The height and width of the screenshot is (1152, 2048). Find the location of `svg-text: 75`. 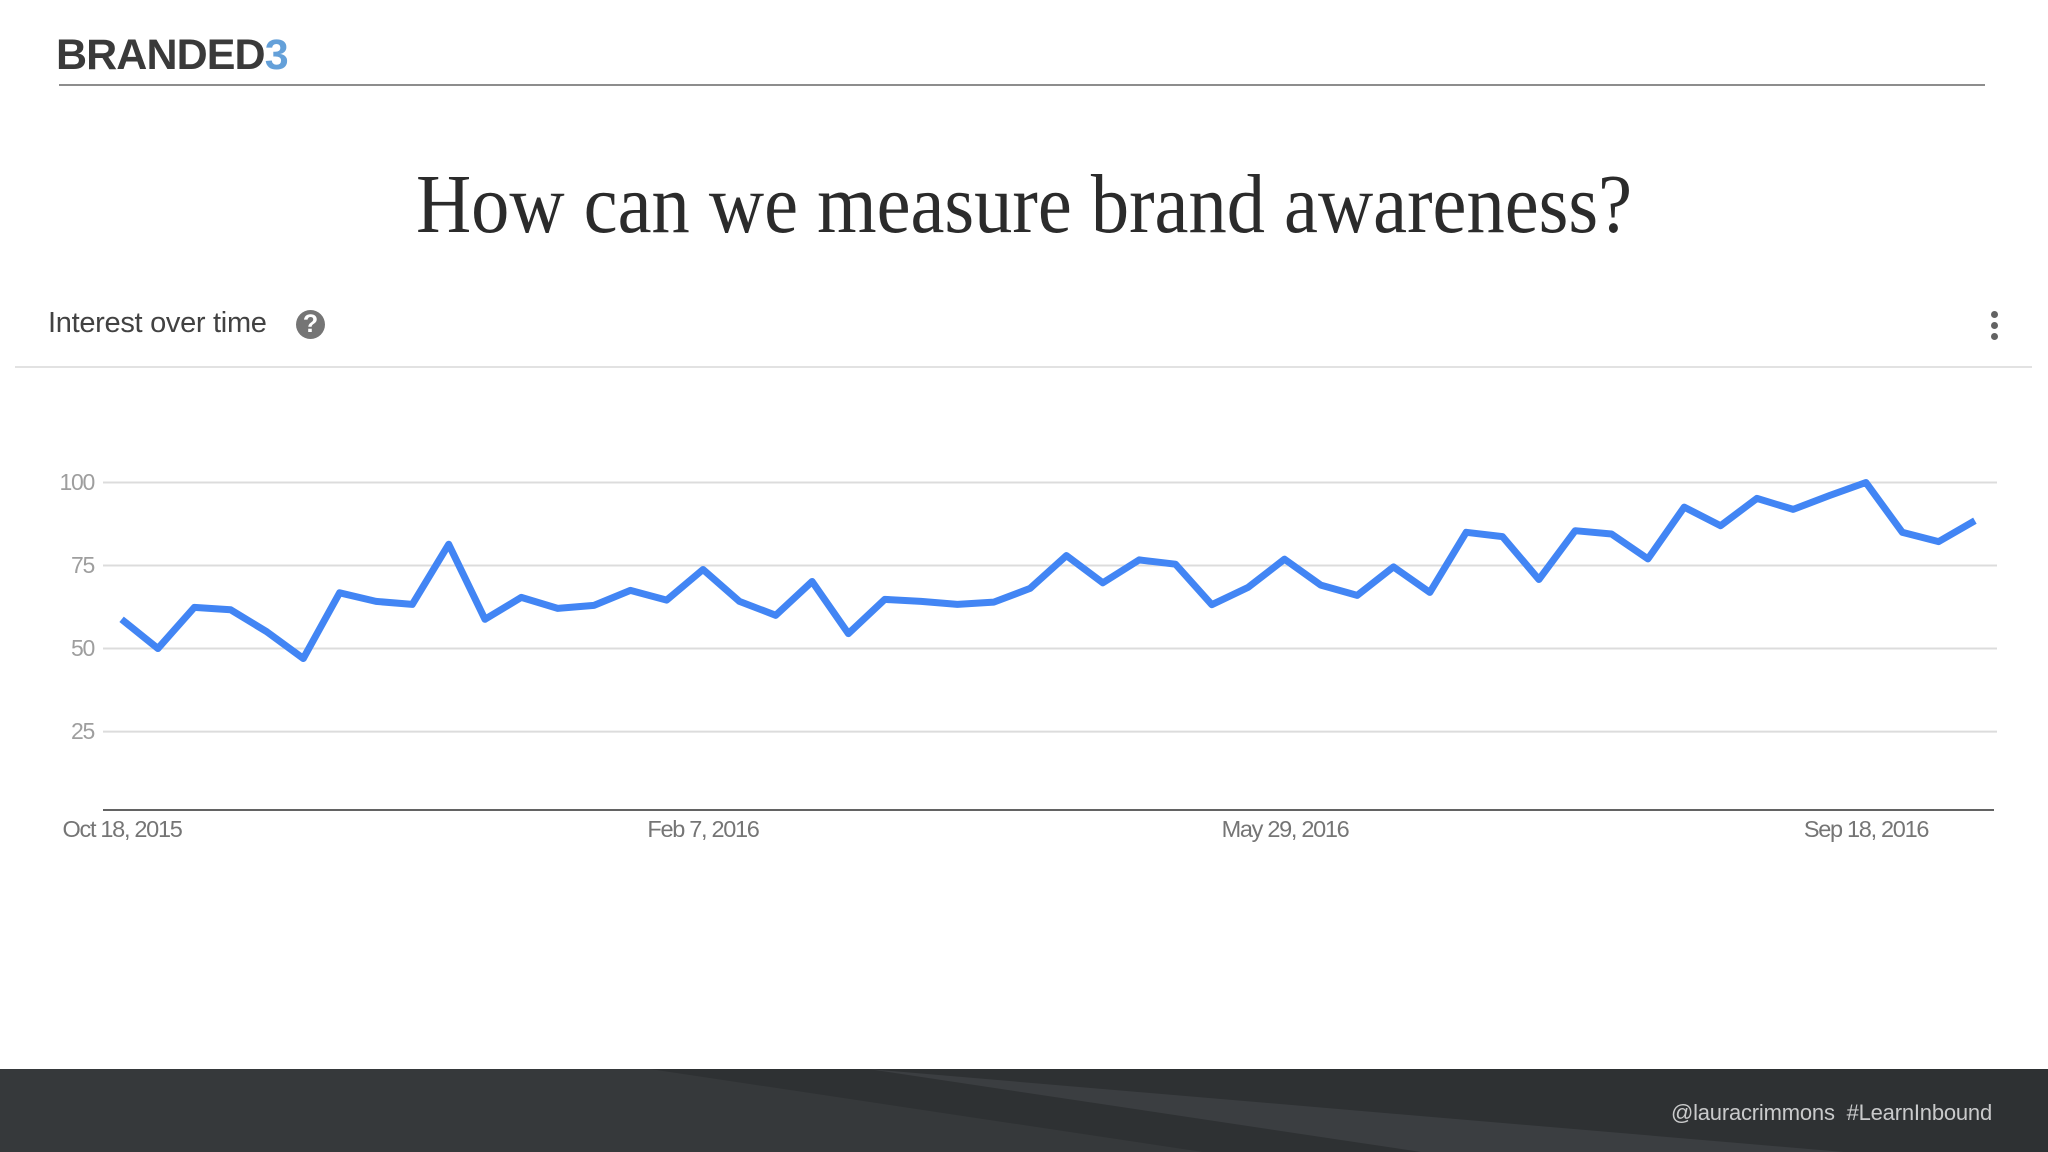

svg-text: 75 is located at coordinates (82, 565).